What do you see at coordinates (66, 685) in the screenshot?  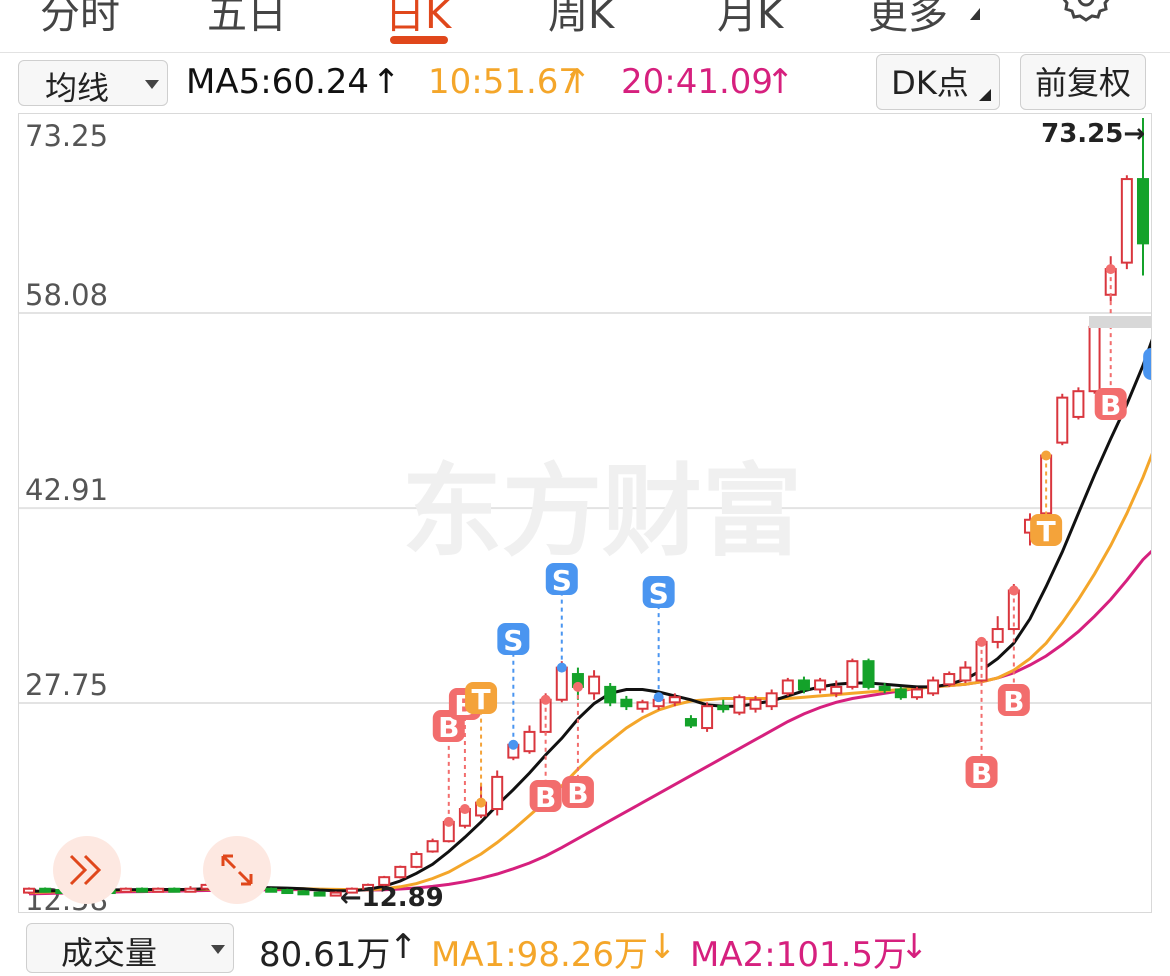 I see `y-tick-label: 27.75` at bounding box center [66, 685].